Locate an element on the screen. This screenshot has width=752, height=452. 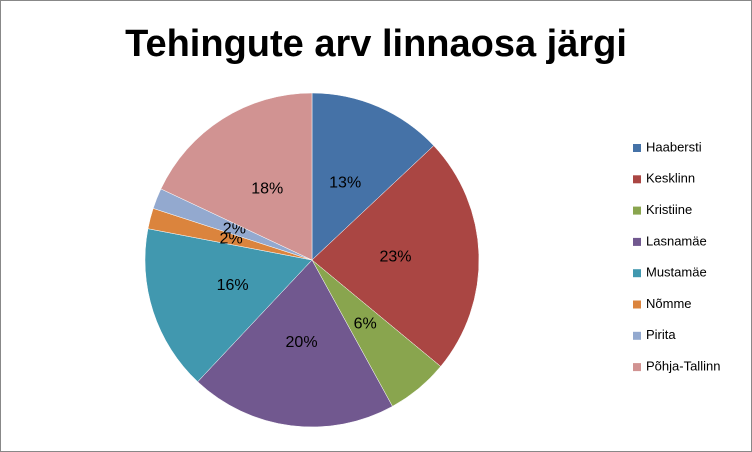
data-label: 18% is located at coordinates (267, 189).